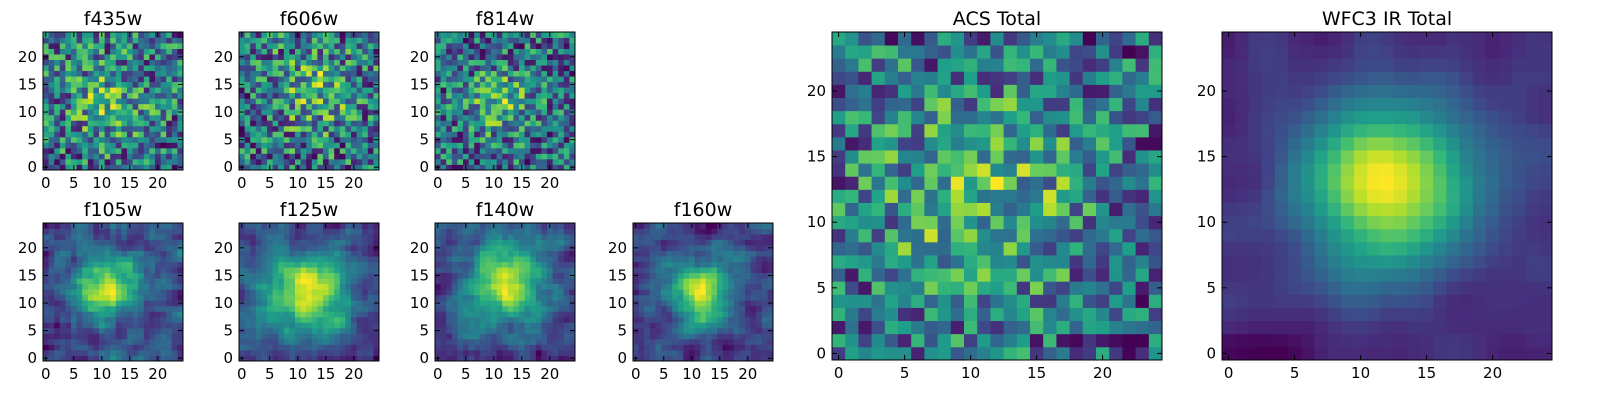 This screenshot has height=400, width=1600. What do you see at coordinates (223, 84) in the screenshot?
I see `y-tick-label: 15` at bounding box center [223, 84].